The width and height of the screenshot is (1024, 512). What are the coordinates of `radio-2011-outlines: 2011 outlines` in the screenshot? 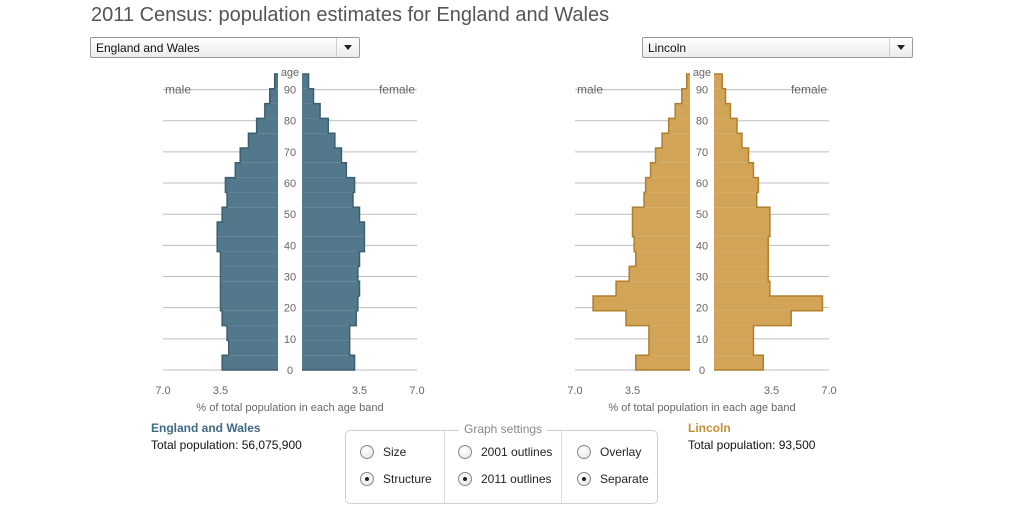 It's located at (505, 479).